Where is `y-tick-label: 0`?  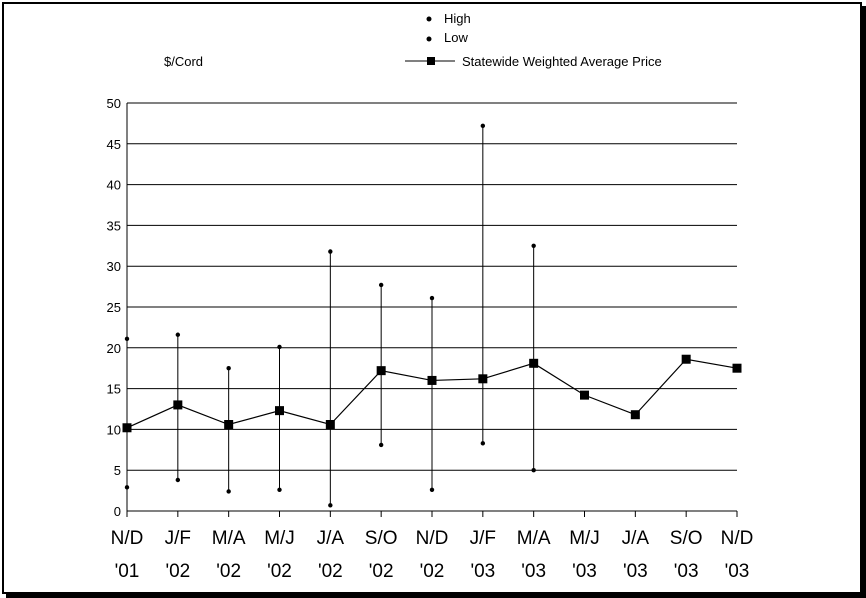
y-tick-label: 0 is located at coordinates (117, 511).